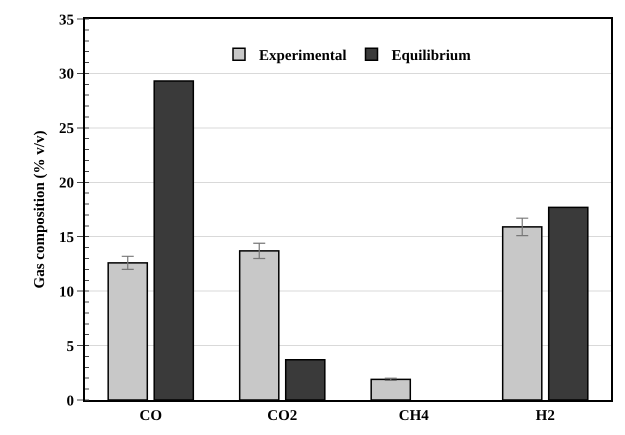 This screenshot has width=625, height=435. What do you see at coordinates (414, 416) in the screenshot?
I see `x-tick-label: CH4` at bounding box center [414, 416].